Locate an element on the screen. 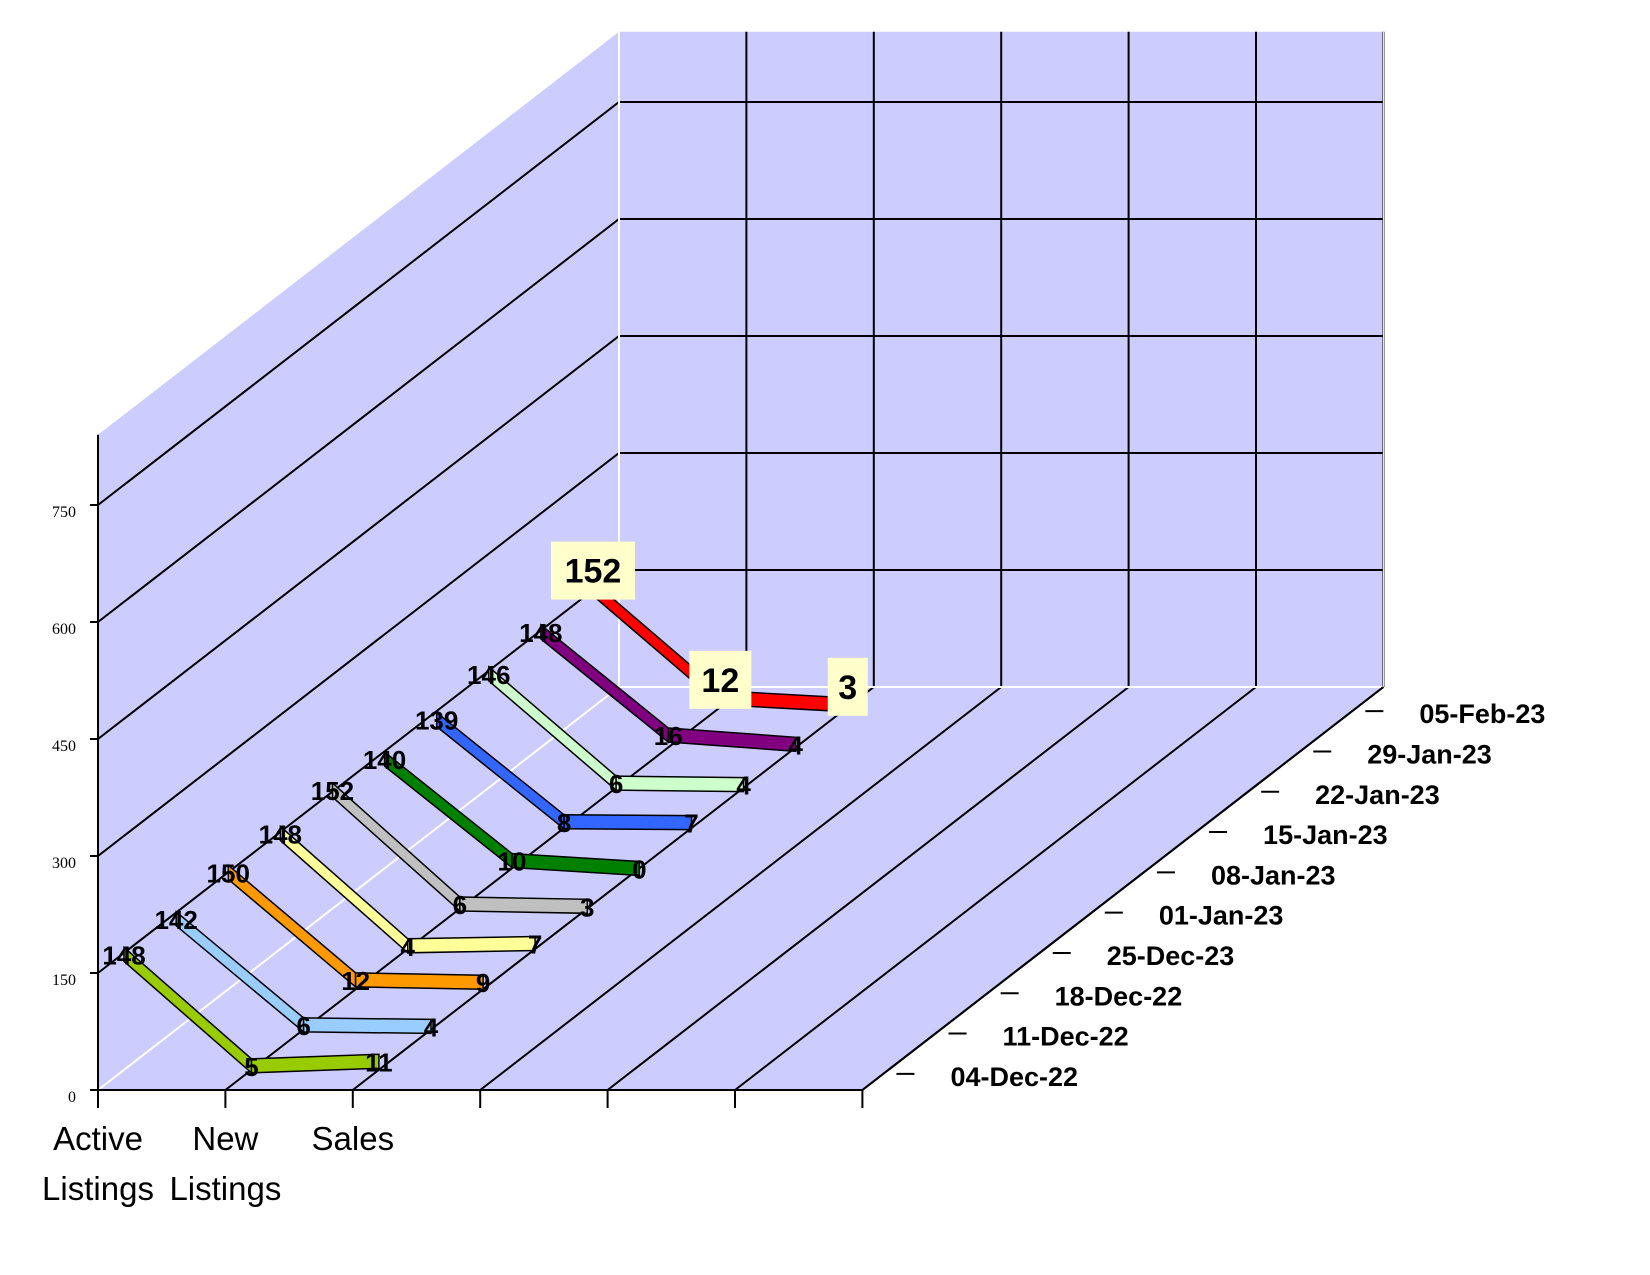 The height and width of the screenshot is (1275, 1650). series-15-Jan-23: 139 8 7 is located at coordinates (557, 772).